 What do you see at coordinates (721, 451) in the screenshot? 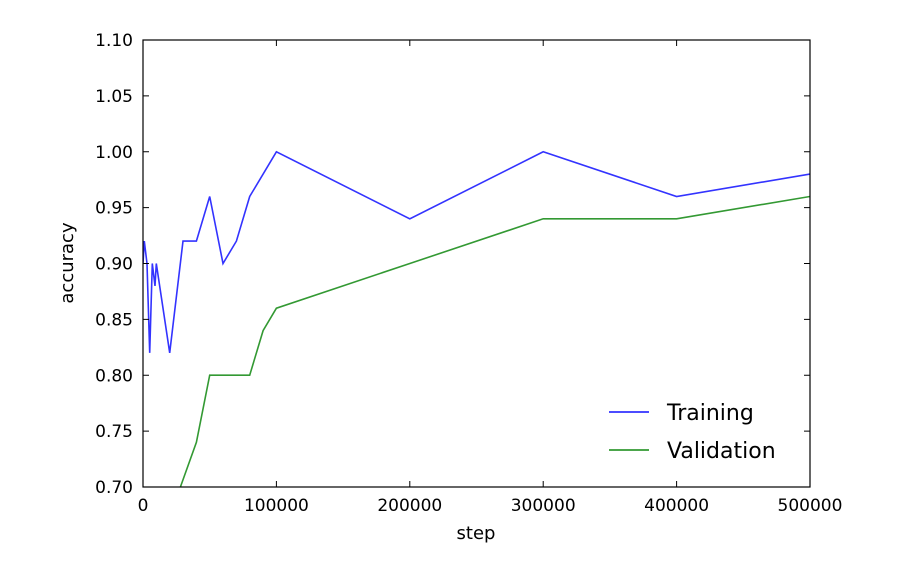
I see `legend-label-validation: Validation` at bounding box center [721, 451].